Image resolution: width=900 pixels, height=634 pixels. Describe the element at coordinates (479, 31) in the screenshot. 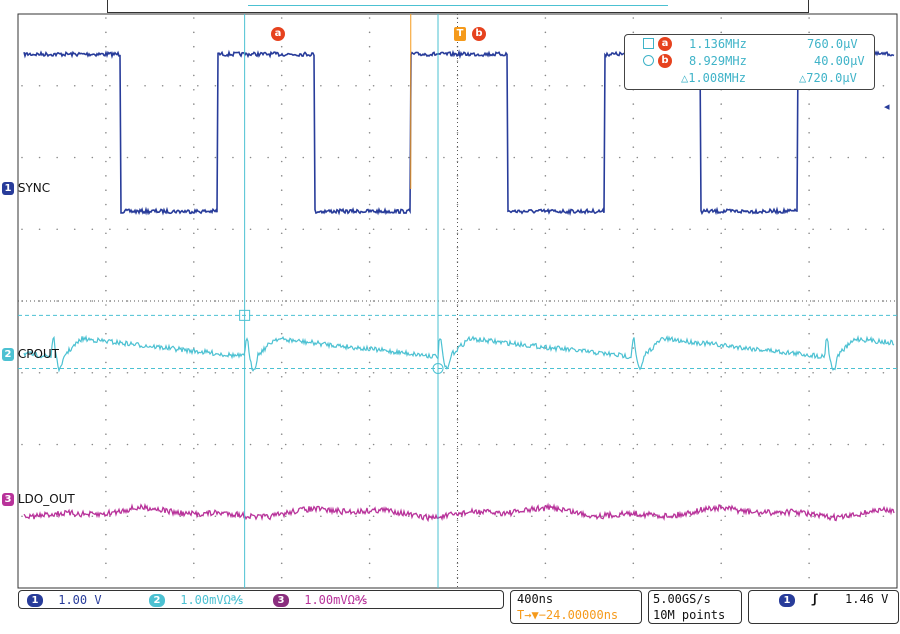

I see `cursor-b-badge: b` at that location.